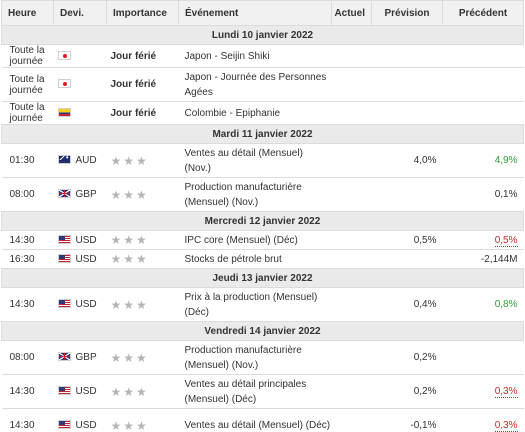 The height and width of the screenshot is (432, 525). Describe the element at coordinates (262, 134) in the screenshot. I see `day-header-date: Mardi 11 janvier 2022` at that location.